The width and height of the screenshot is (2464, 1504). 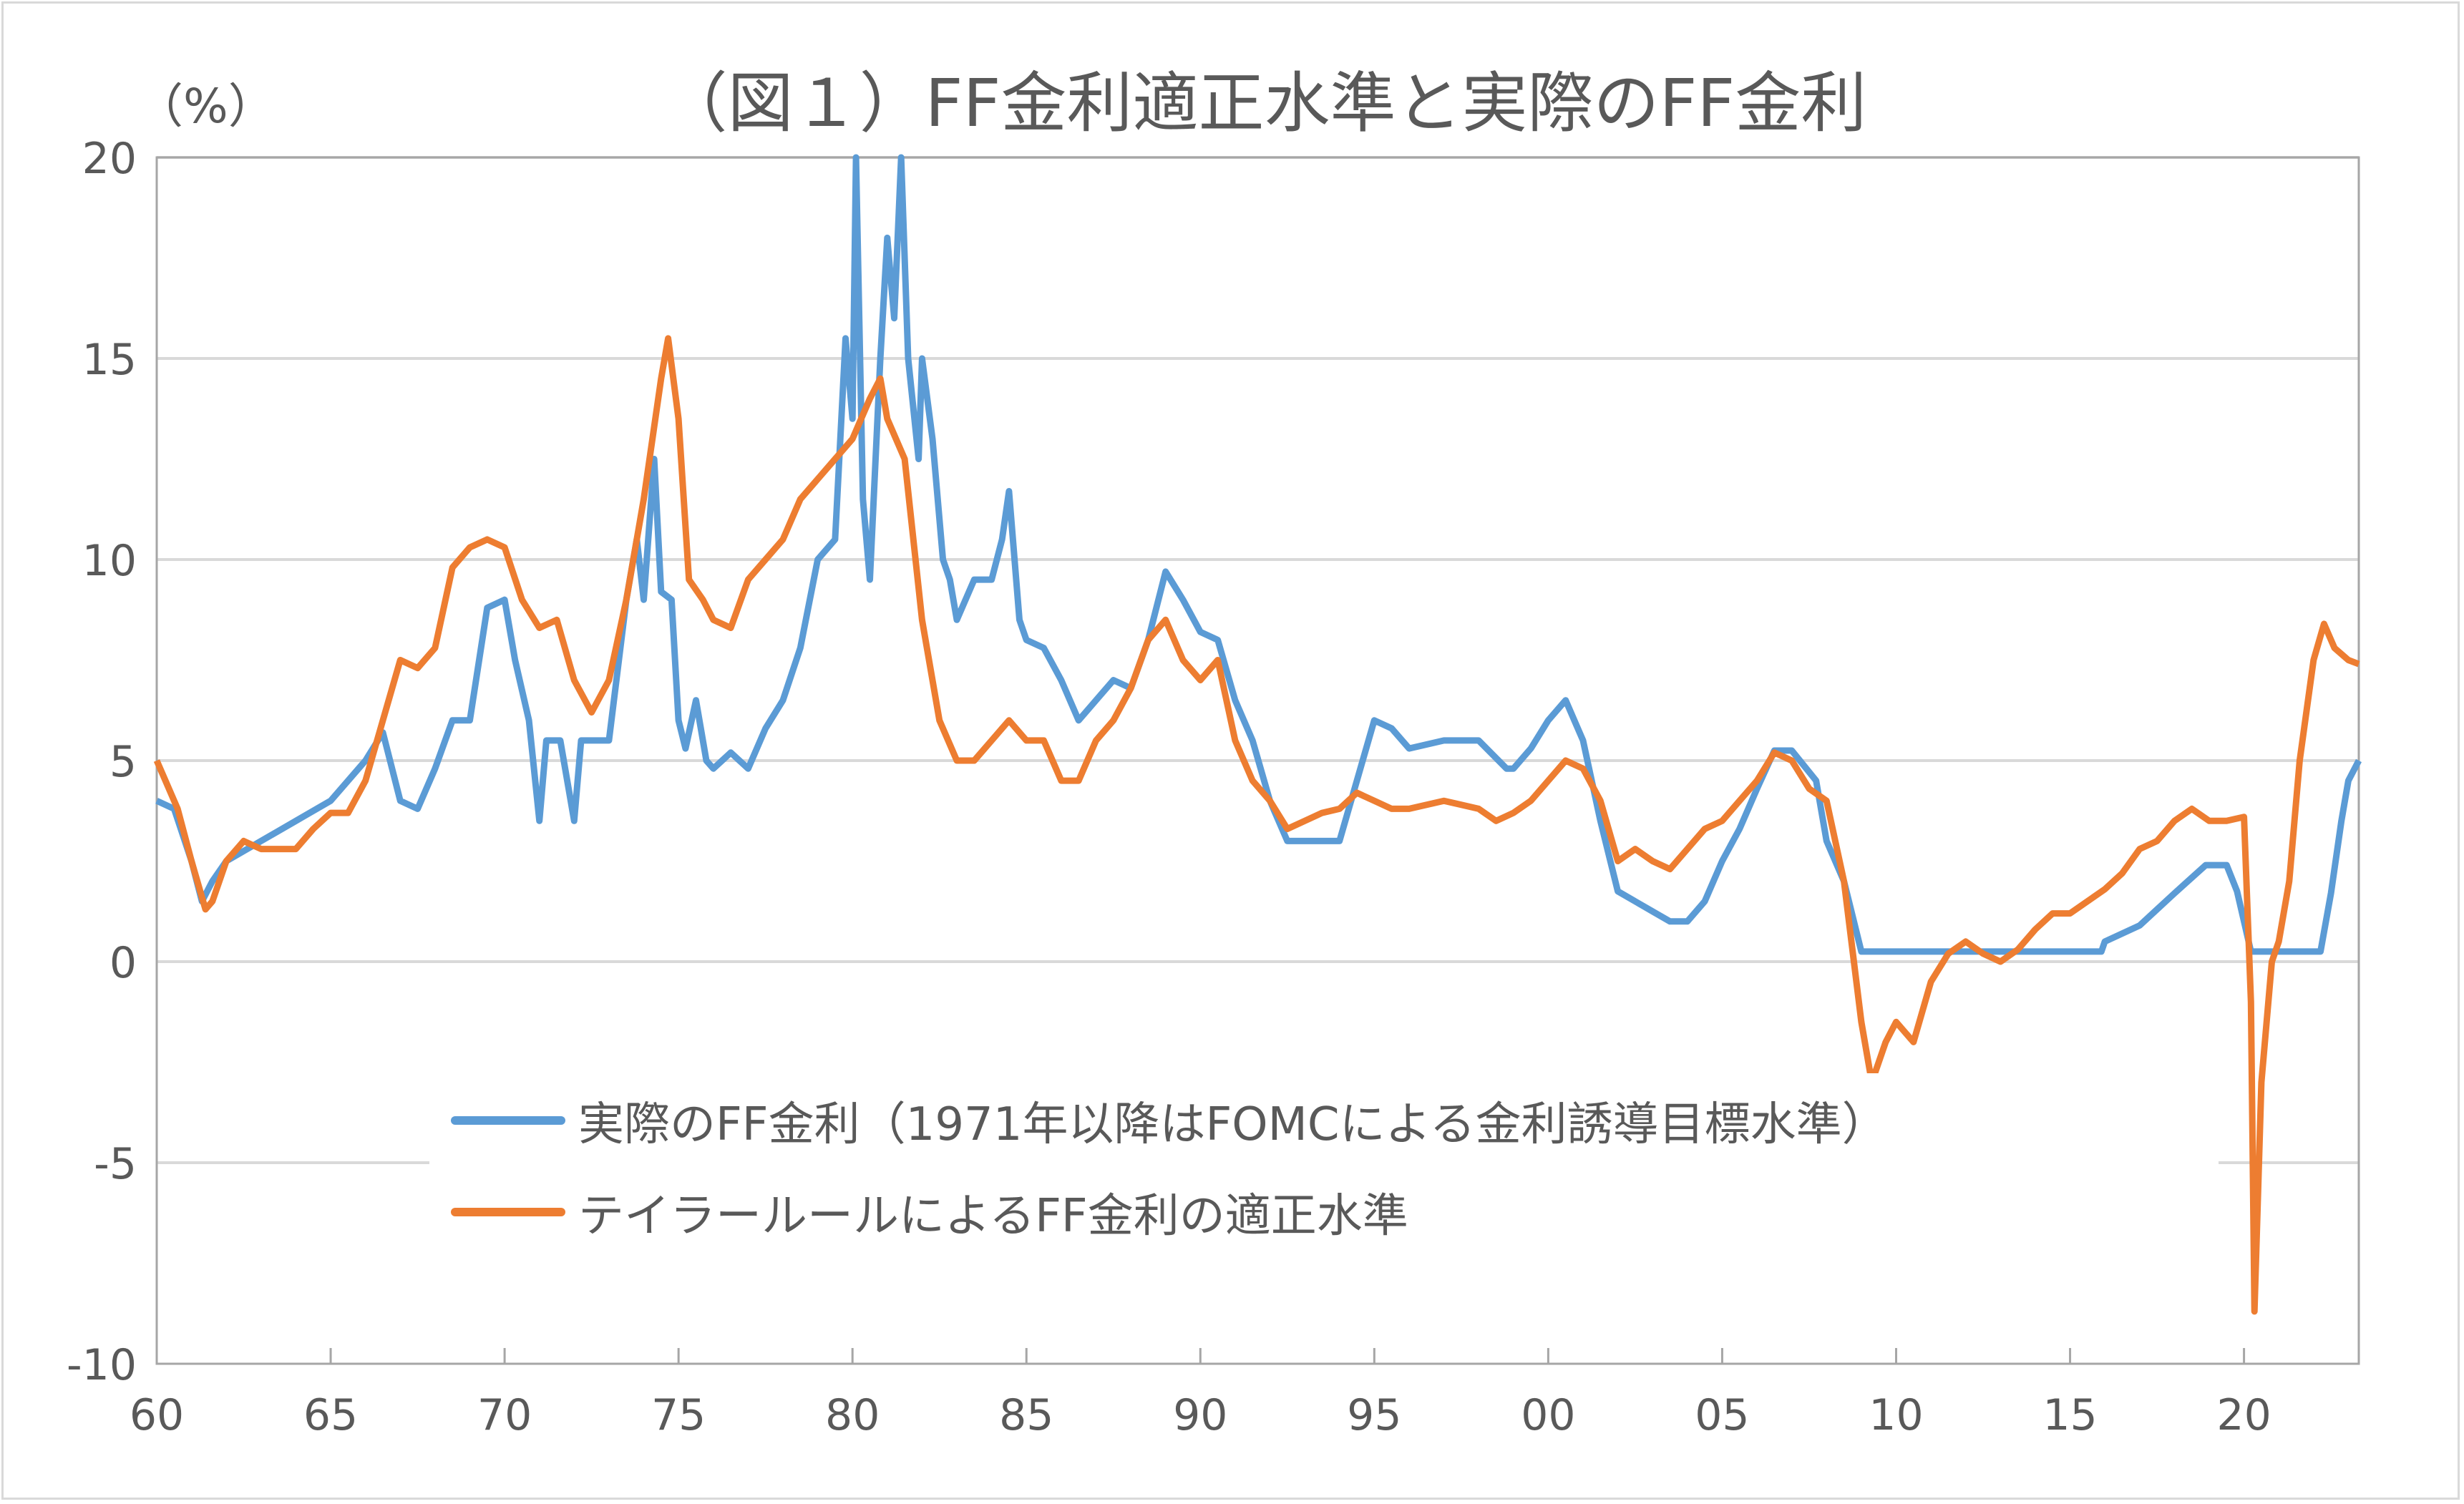 What do you see at coordinates (504, 1415) in the screenshot?
I see `x-tick-label: 70` at bounding box center [504, 1415].